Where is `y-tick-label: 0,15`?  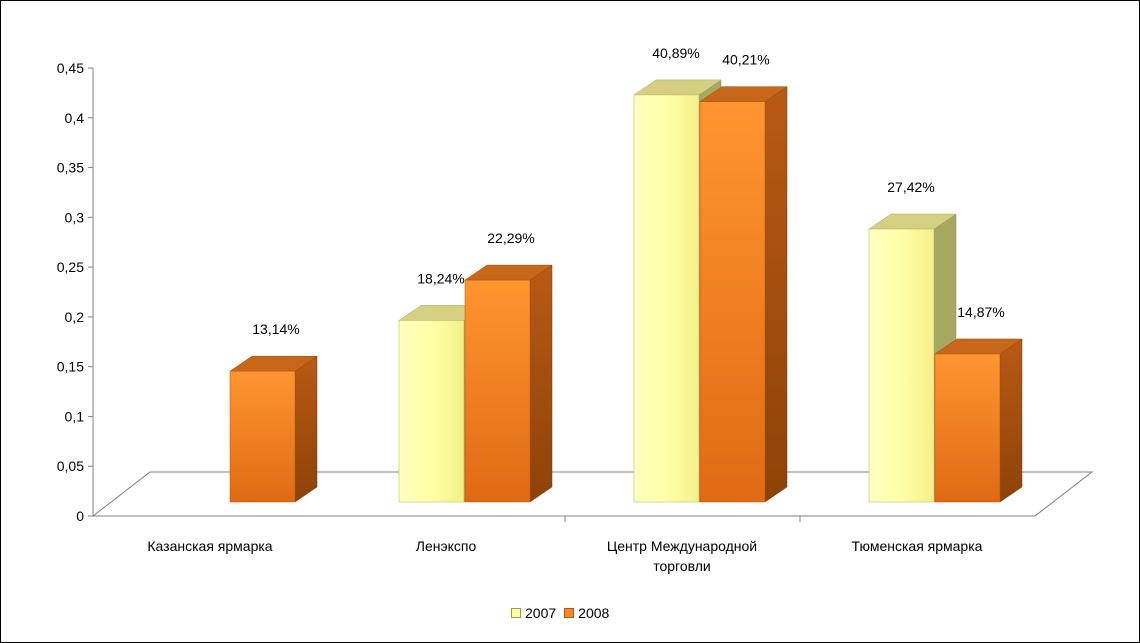
y-tick-label: 0,15 is located at coordinates (70, 367).